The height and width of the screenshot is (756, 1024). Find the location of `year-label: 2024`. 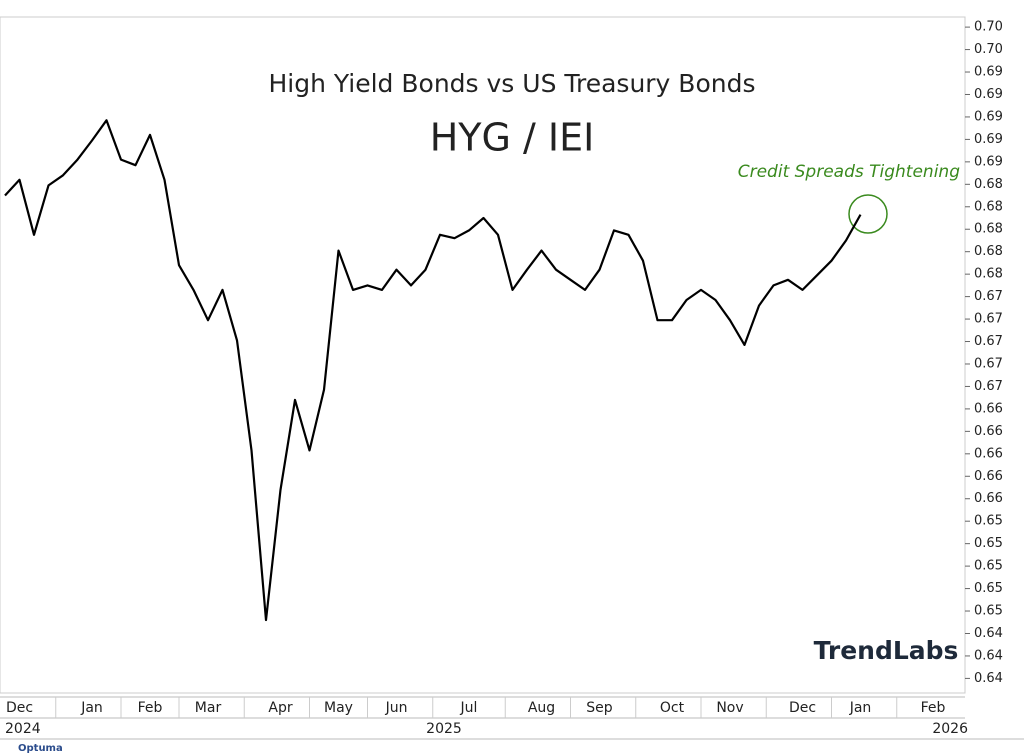

year-label: 2024 is located at coordinates (23, 729).